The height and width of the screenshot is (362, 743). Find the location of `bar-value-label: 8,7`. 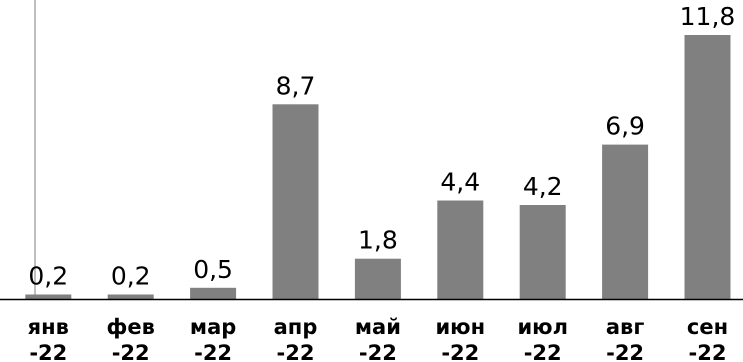

bar-value-label: 8,7 is located at coordinates (296, 85).